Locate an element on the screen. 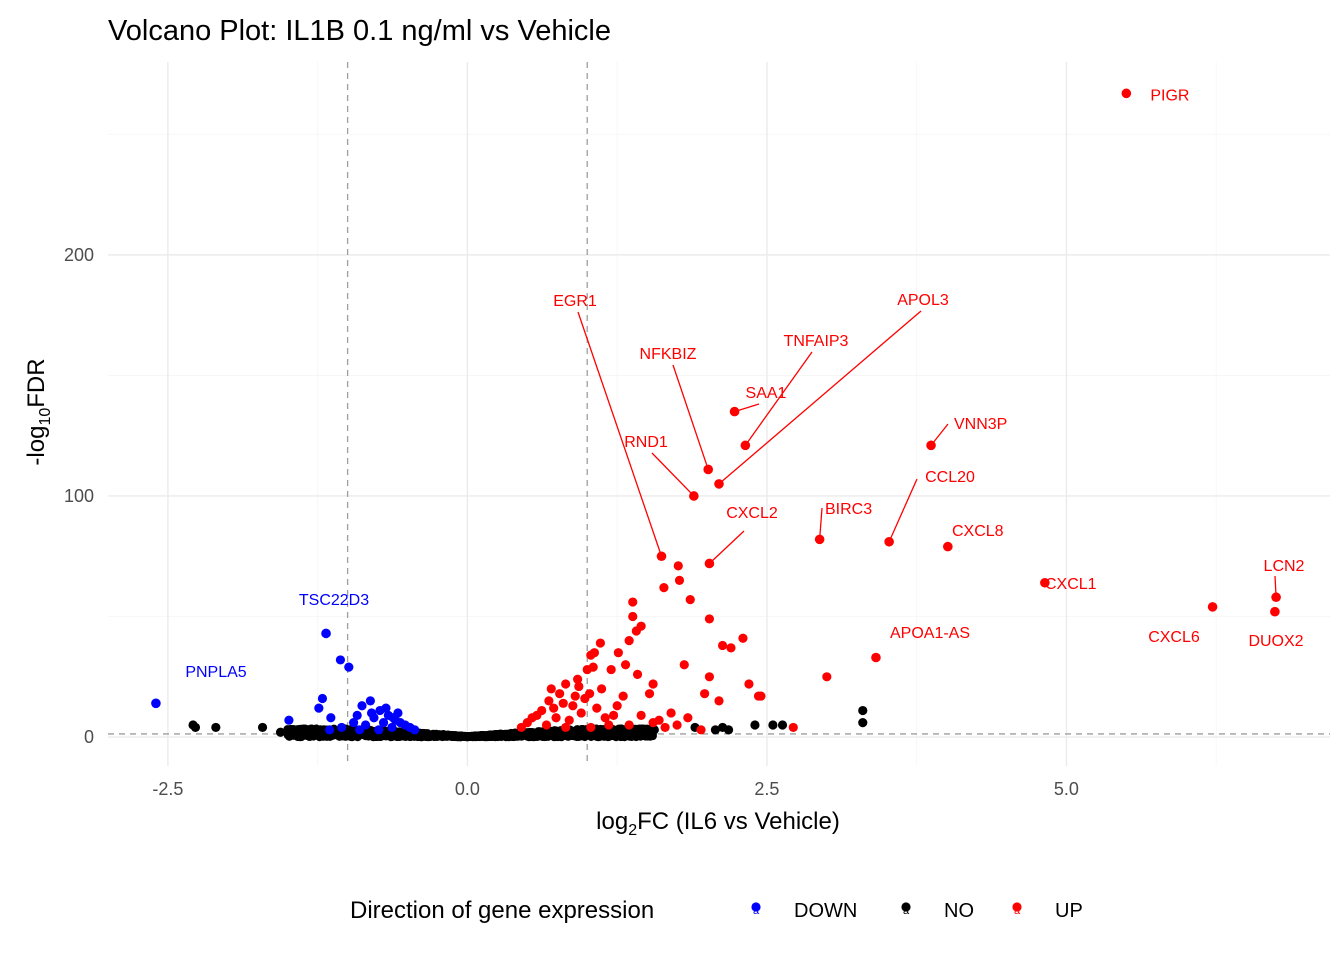  legend-label: NO is located at coordinates (959, 911).